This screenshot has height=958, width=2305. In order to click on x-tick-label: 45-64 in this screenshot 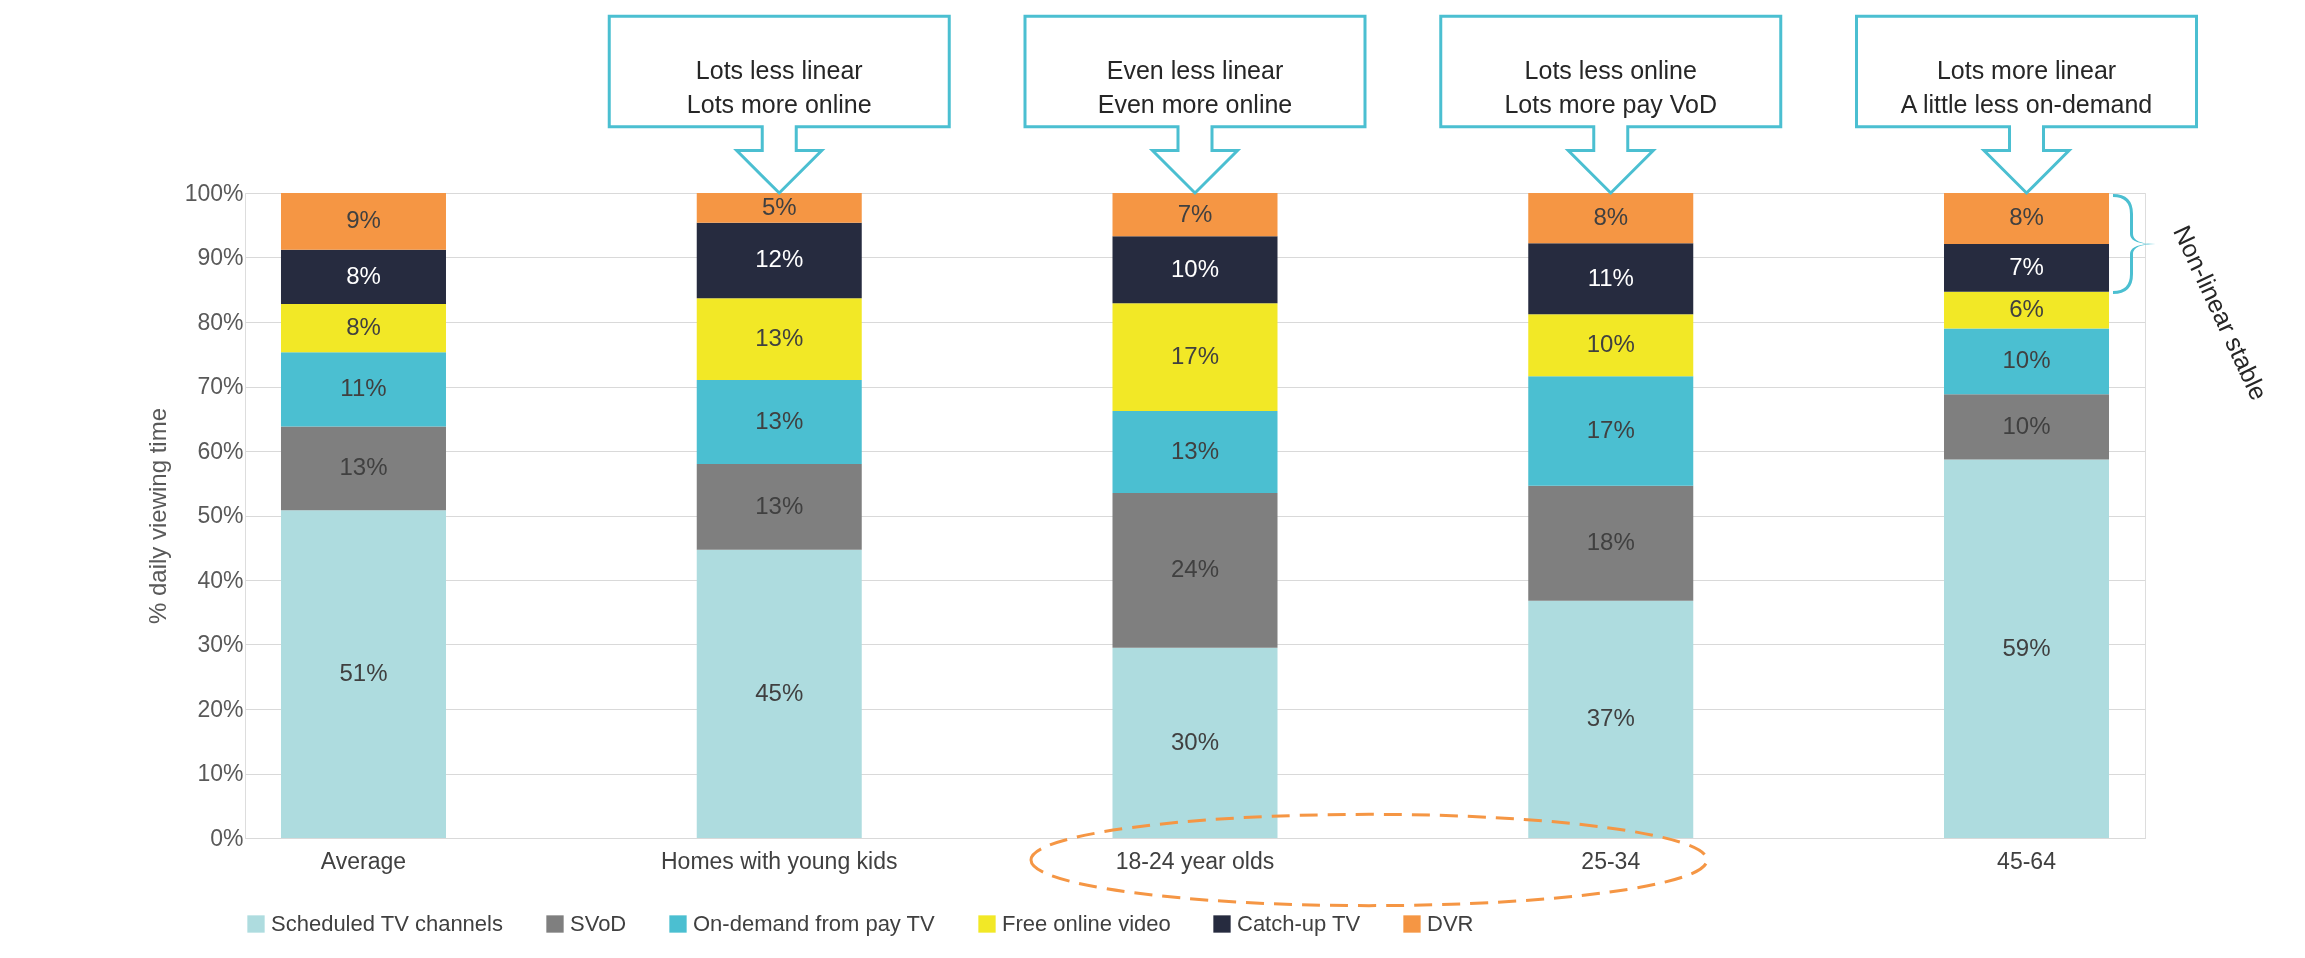, I will do `click(2027, 860)`.